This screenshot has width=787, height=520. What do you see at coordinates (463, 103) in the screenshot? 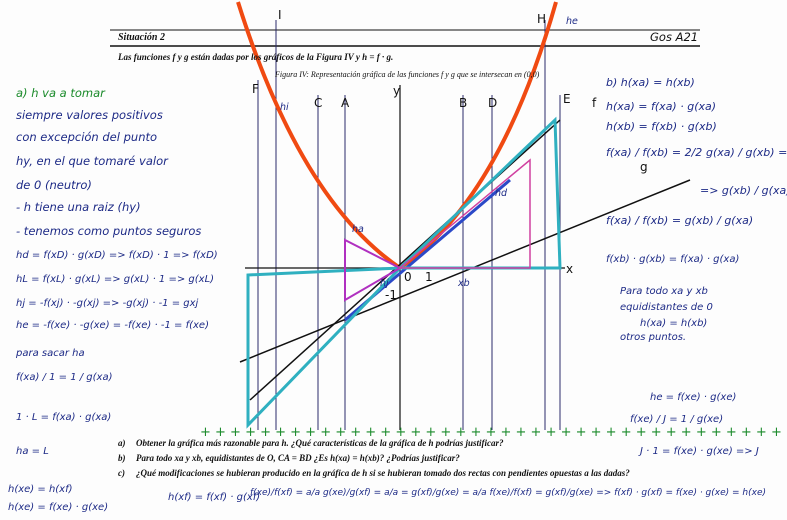
I see `fig-label: B` at bounding box center [463, 103].